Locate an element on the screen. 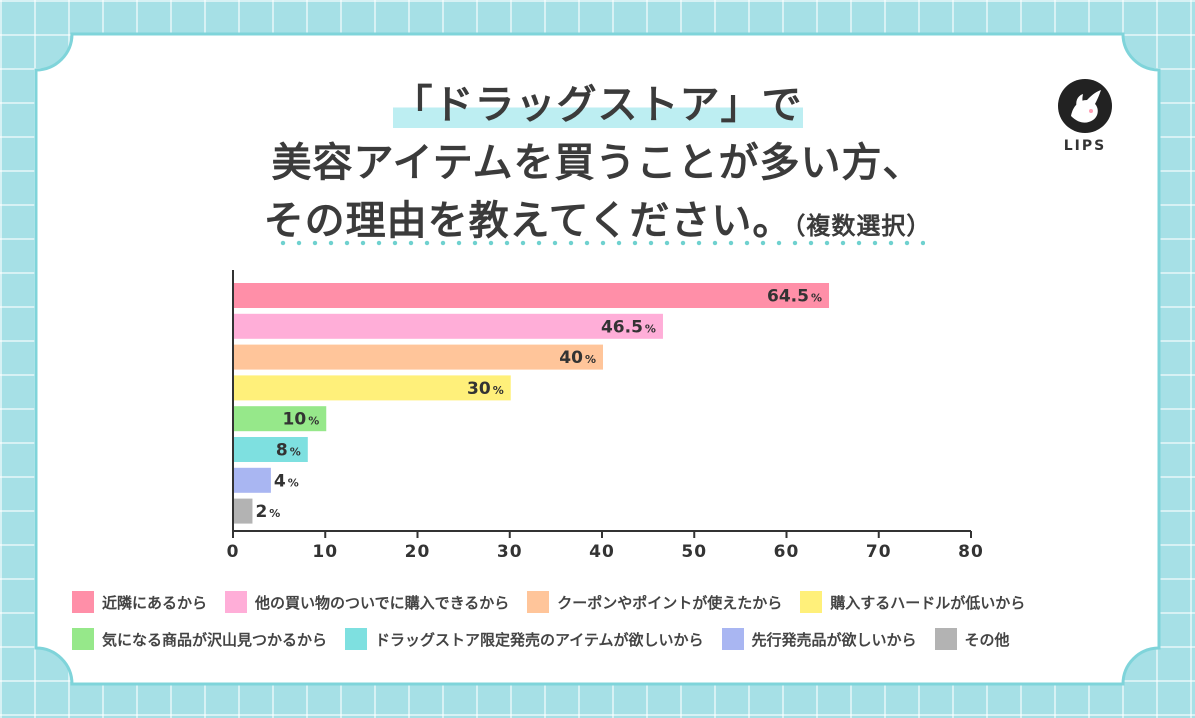 The width and height of the screenshot is (1195, 718). legend-item: 他の買い物のついでに購入できるから is located at coordinates (367, 602).